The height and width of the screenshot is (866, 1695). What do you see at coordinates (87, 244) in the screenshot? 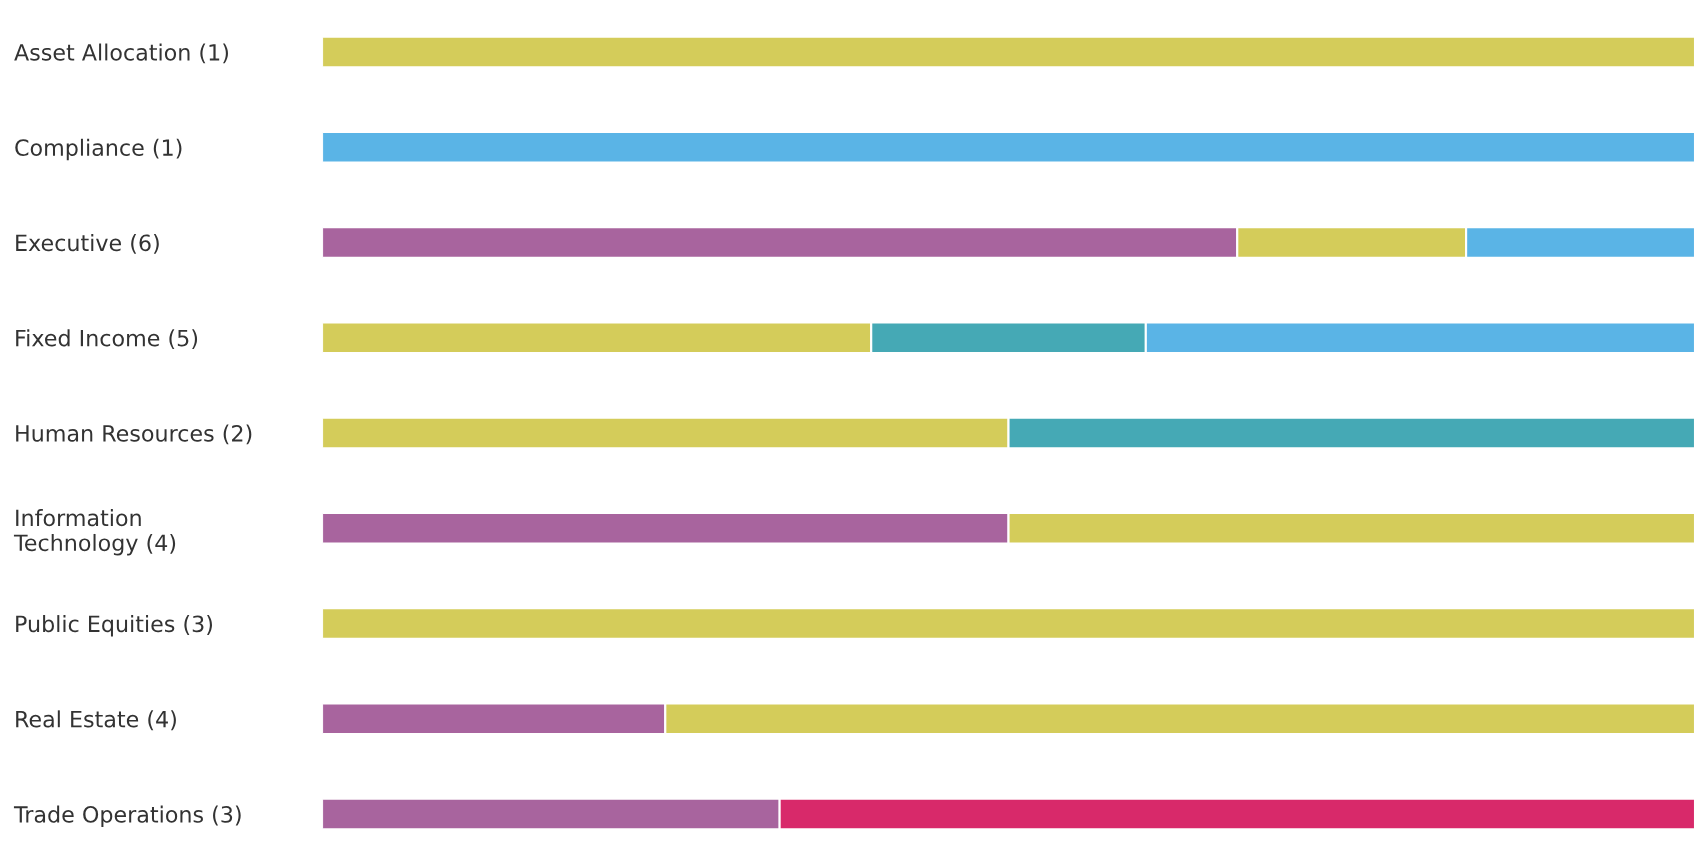
I see `y-tick-label: Executive (6)` at bounding box center [87, 244].